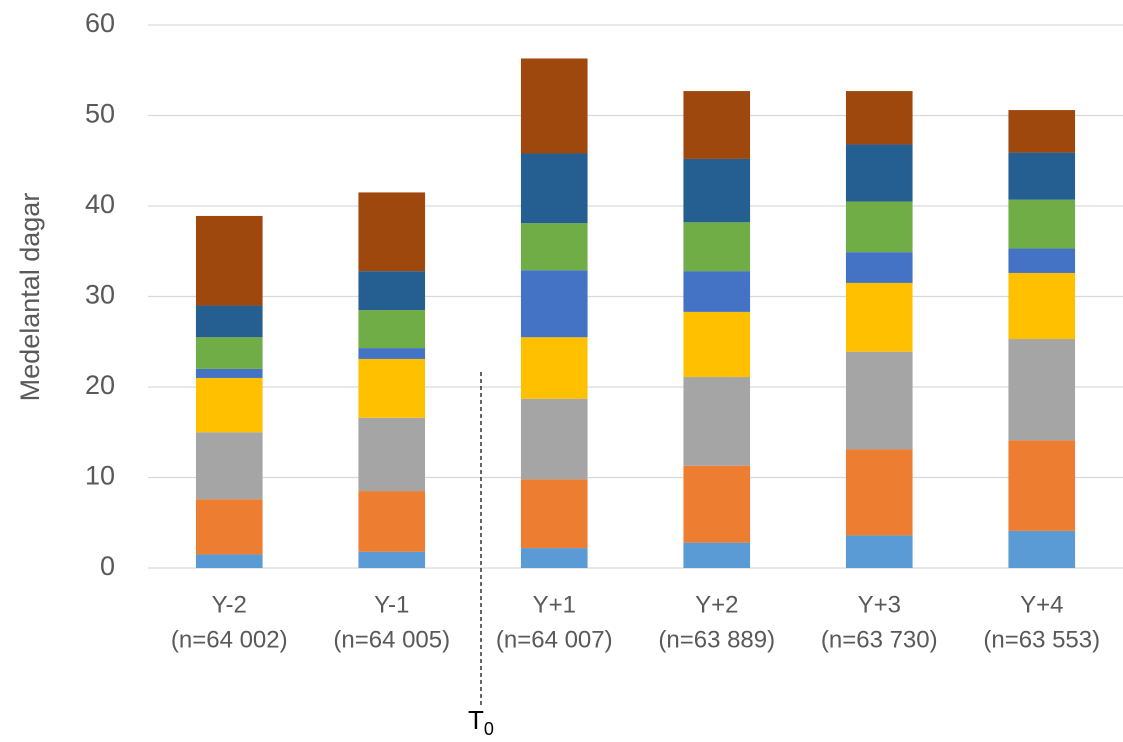 The height and width of the screenshot is (742, 1123). Describe the element at coordinates (391, 604) in the screenshot. I see `x-tick-label: Y-1` at that location.